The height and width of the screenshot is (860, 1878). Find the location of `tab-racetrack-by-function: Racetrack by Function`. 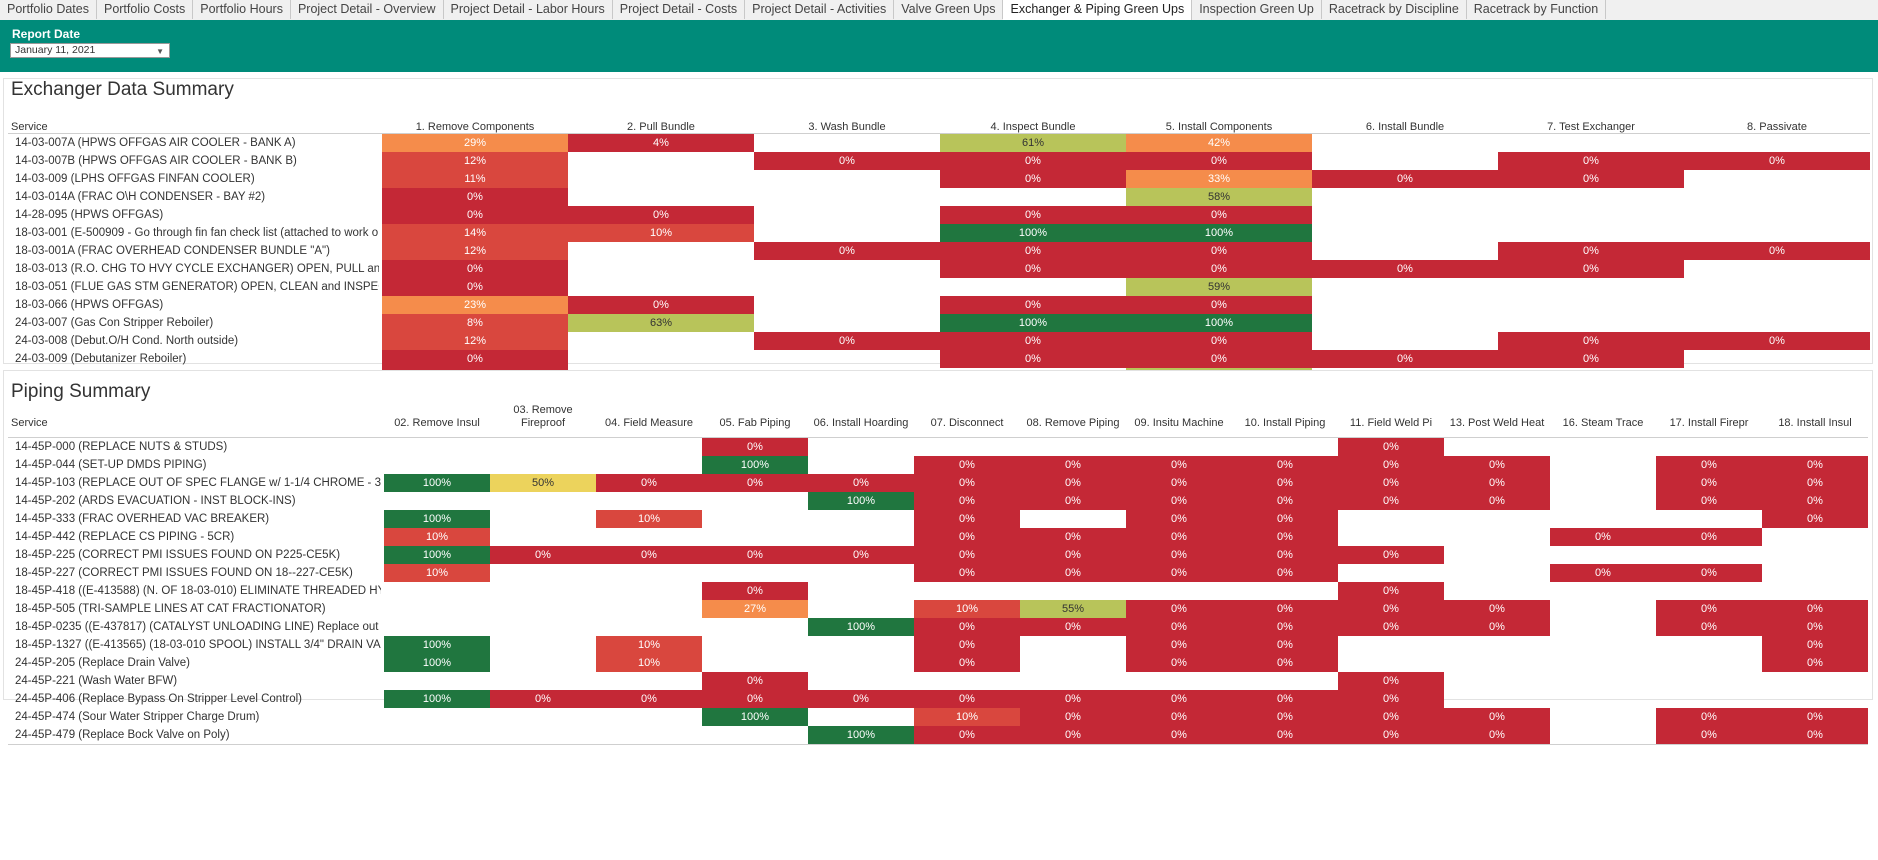

tab-racetrack-by-function: Racetrack by Function is located at coordinates (1537, 9).